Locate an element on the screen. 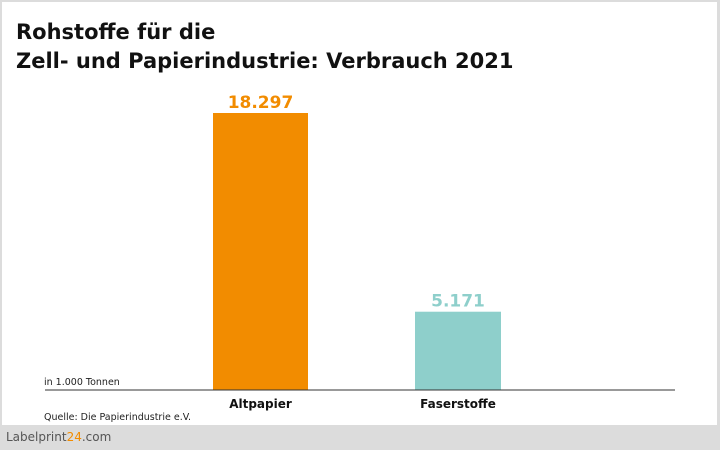 The width and height of the screenshot is (720, 450). unit-label: in 1.000 Tonnen is located at coordinates (82, 382).